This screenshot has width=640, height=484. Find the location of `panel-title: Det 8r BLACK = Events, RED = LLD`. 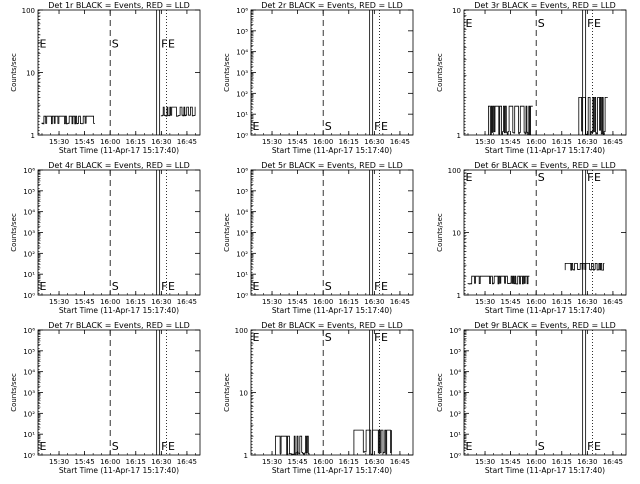

panel-title: Det 8r BLACK = Events, RED = LLD is located at coordinates (332, 325).